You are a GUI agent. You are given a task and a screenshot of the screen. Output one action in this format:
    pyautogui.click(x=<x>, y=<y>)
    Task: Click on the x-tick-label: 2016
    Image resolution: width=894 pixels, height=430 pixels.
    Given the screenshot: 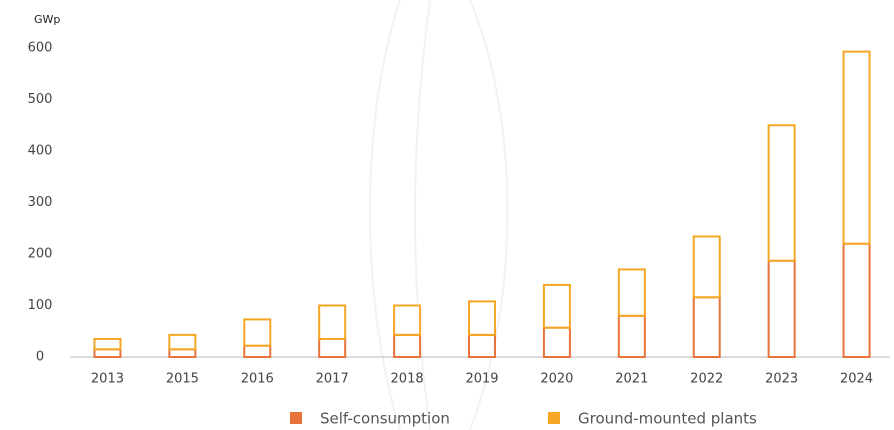 What is the action you would take?
    pyautogui.click(x=257, y=379)
    